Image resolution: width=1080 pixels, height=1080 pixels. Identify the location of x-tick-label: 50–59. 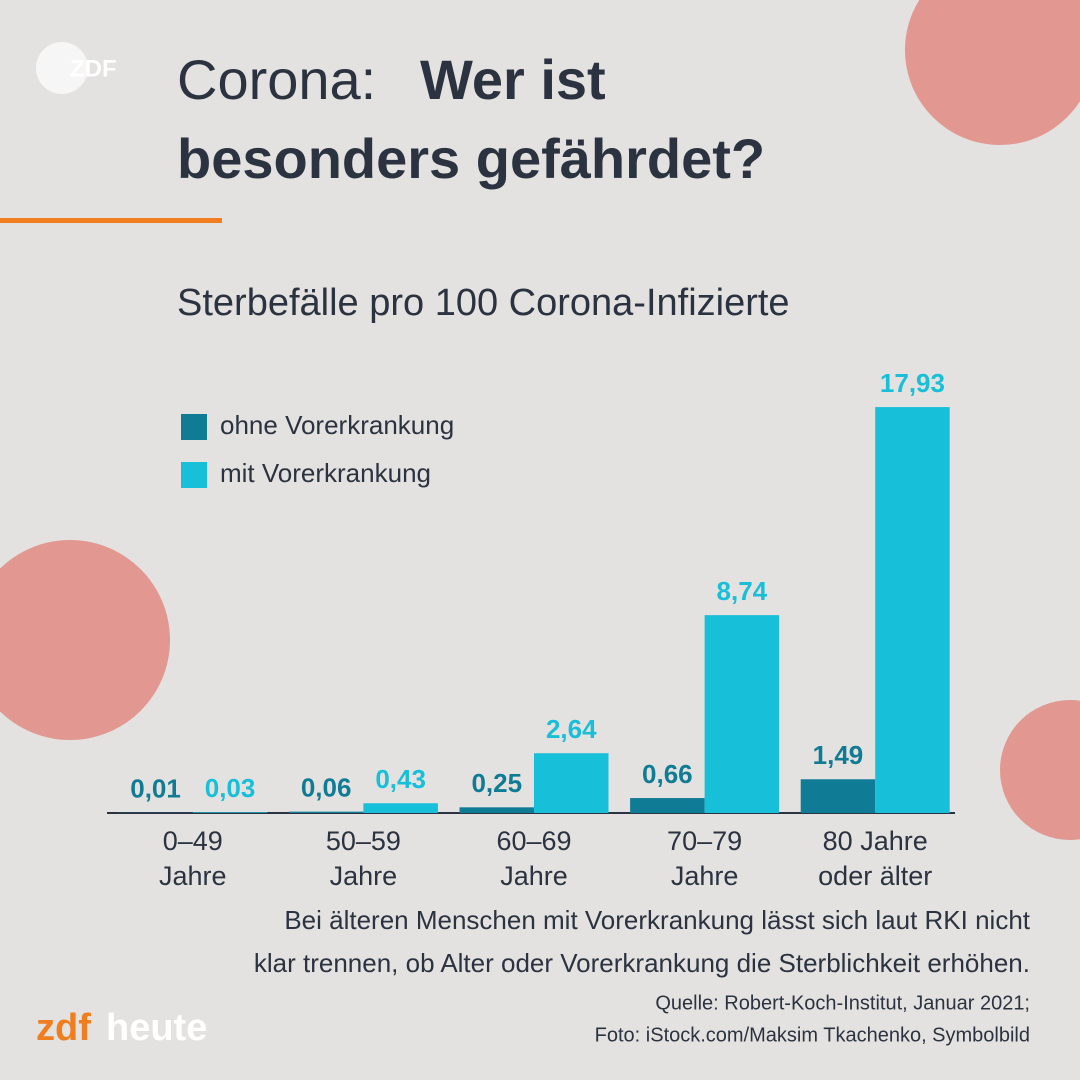
(363, 841).